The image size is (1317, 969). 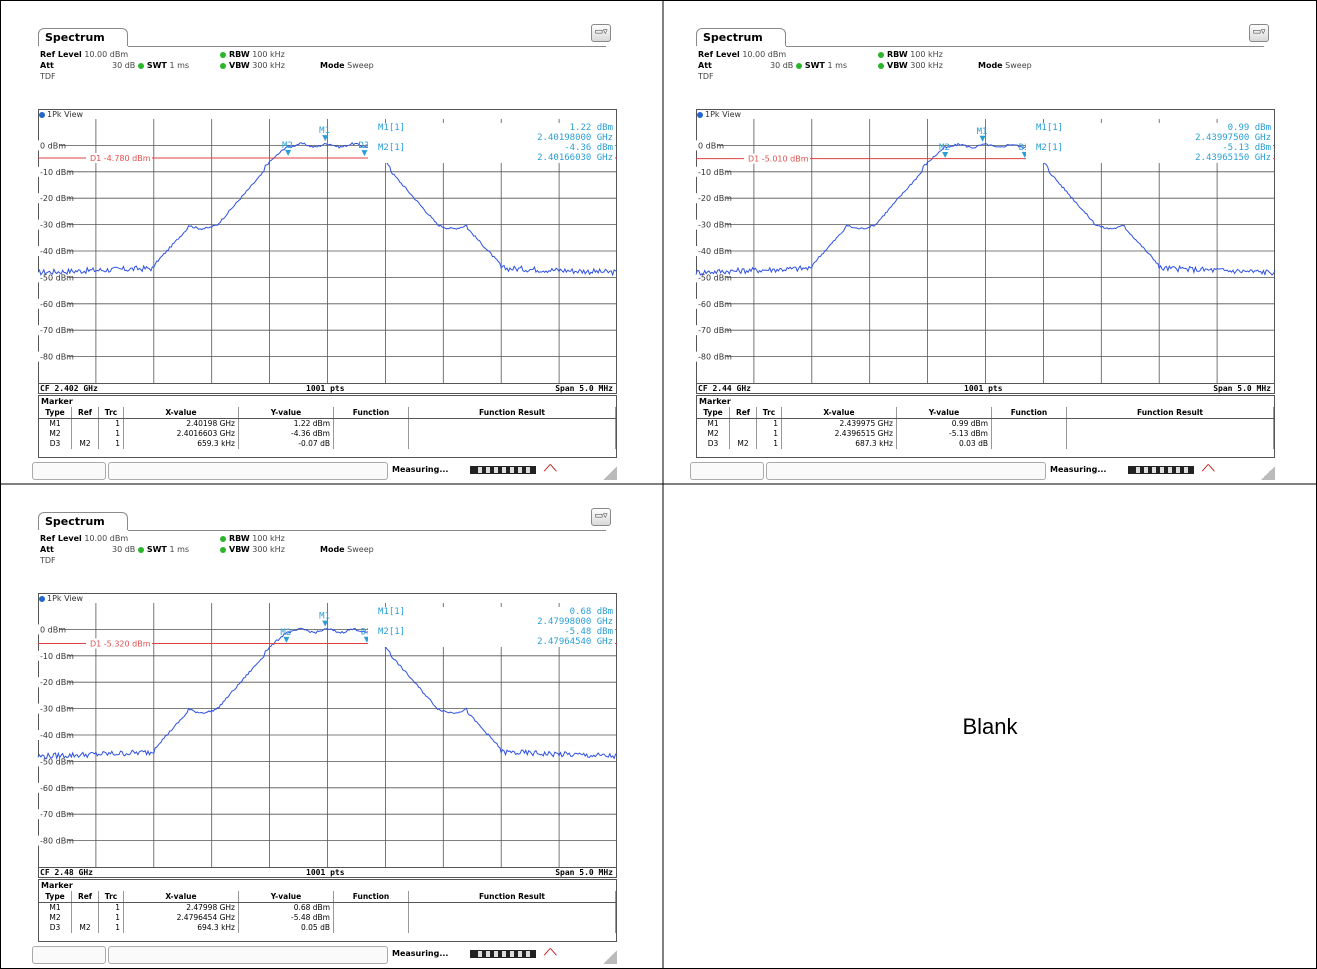 What do you see at coordinates (327, 434) in the screenshot?
I see `table-row: M2 1 2.4016603 GHz -4.36 dBm` at bounding box center [327, 434].